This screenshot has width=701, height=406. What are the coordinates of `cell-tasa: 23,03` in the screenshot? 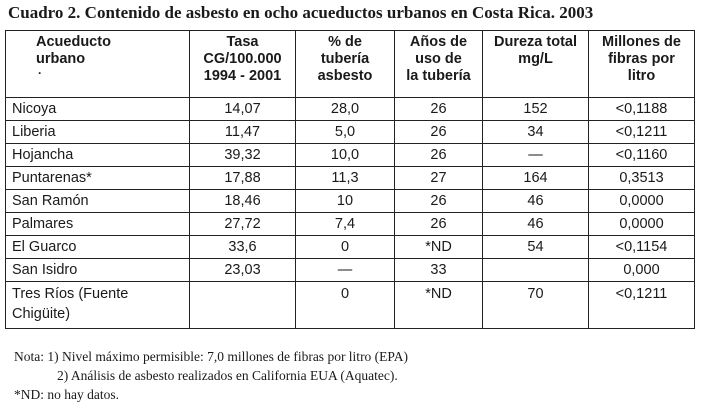 It's located at (242, 270).